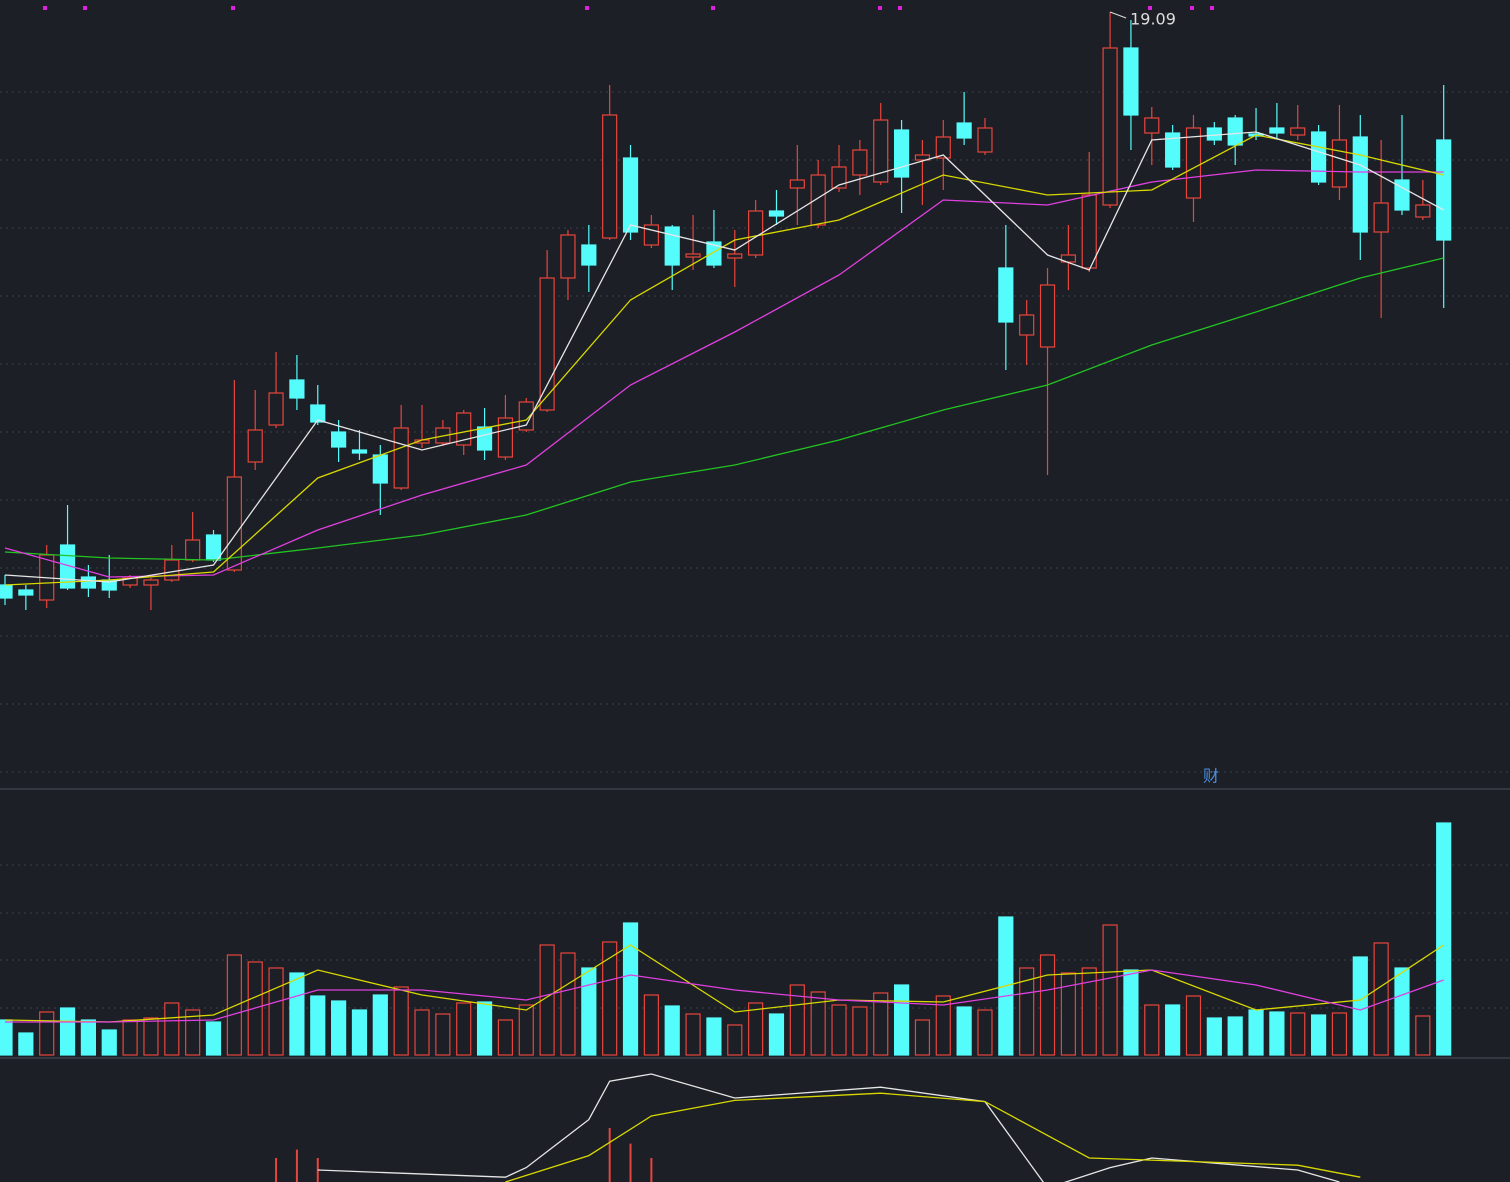  What do you see at coordinates (1211, 776) in the screenshot?
I see `marker-label: 财` at bounding box center [1211, 776].